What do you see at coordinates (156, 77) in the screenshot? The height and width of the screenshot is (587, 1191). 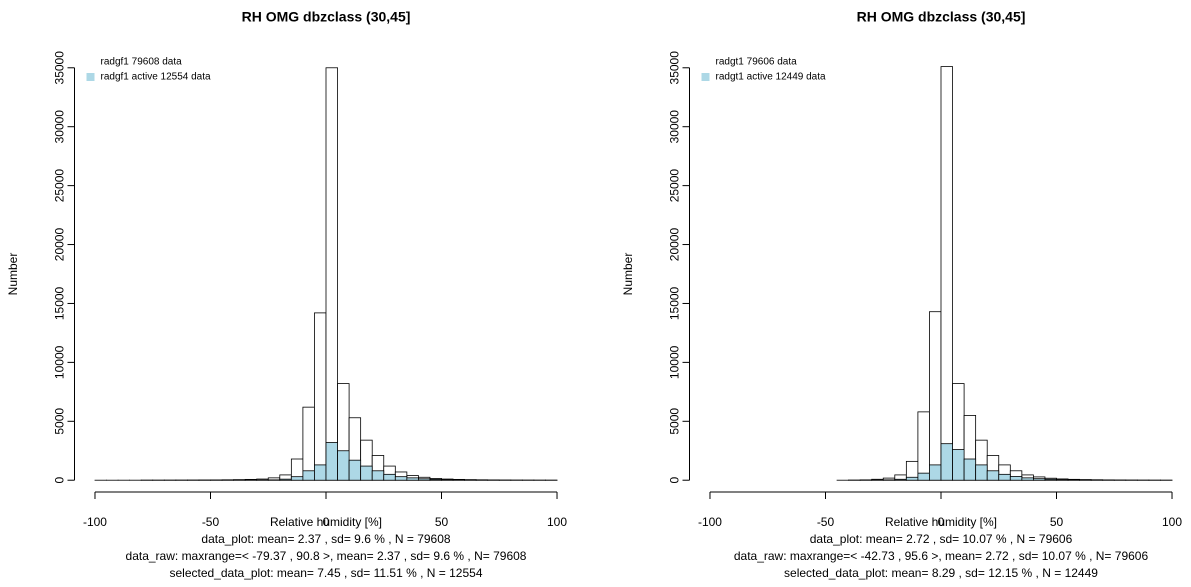 I see `legend-label: radgf1 active 12554 data` at bounding box center [156, 77].